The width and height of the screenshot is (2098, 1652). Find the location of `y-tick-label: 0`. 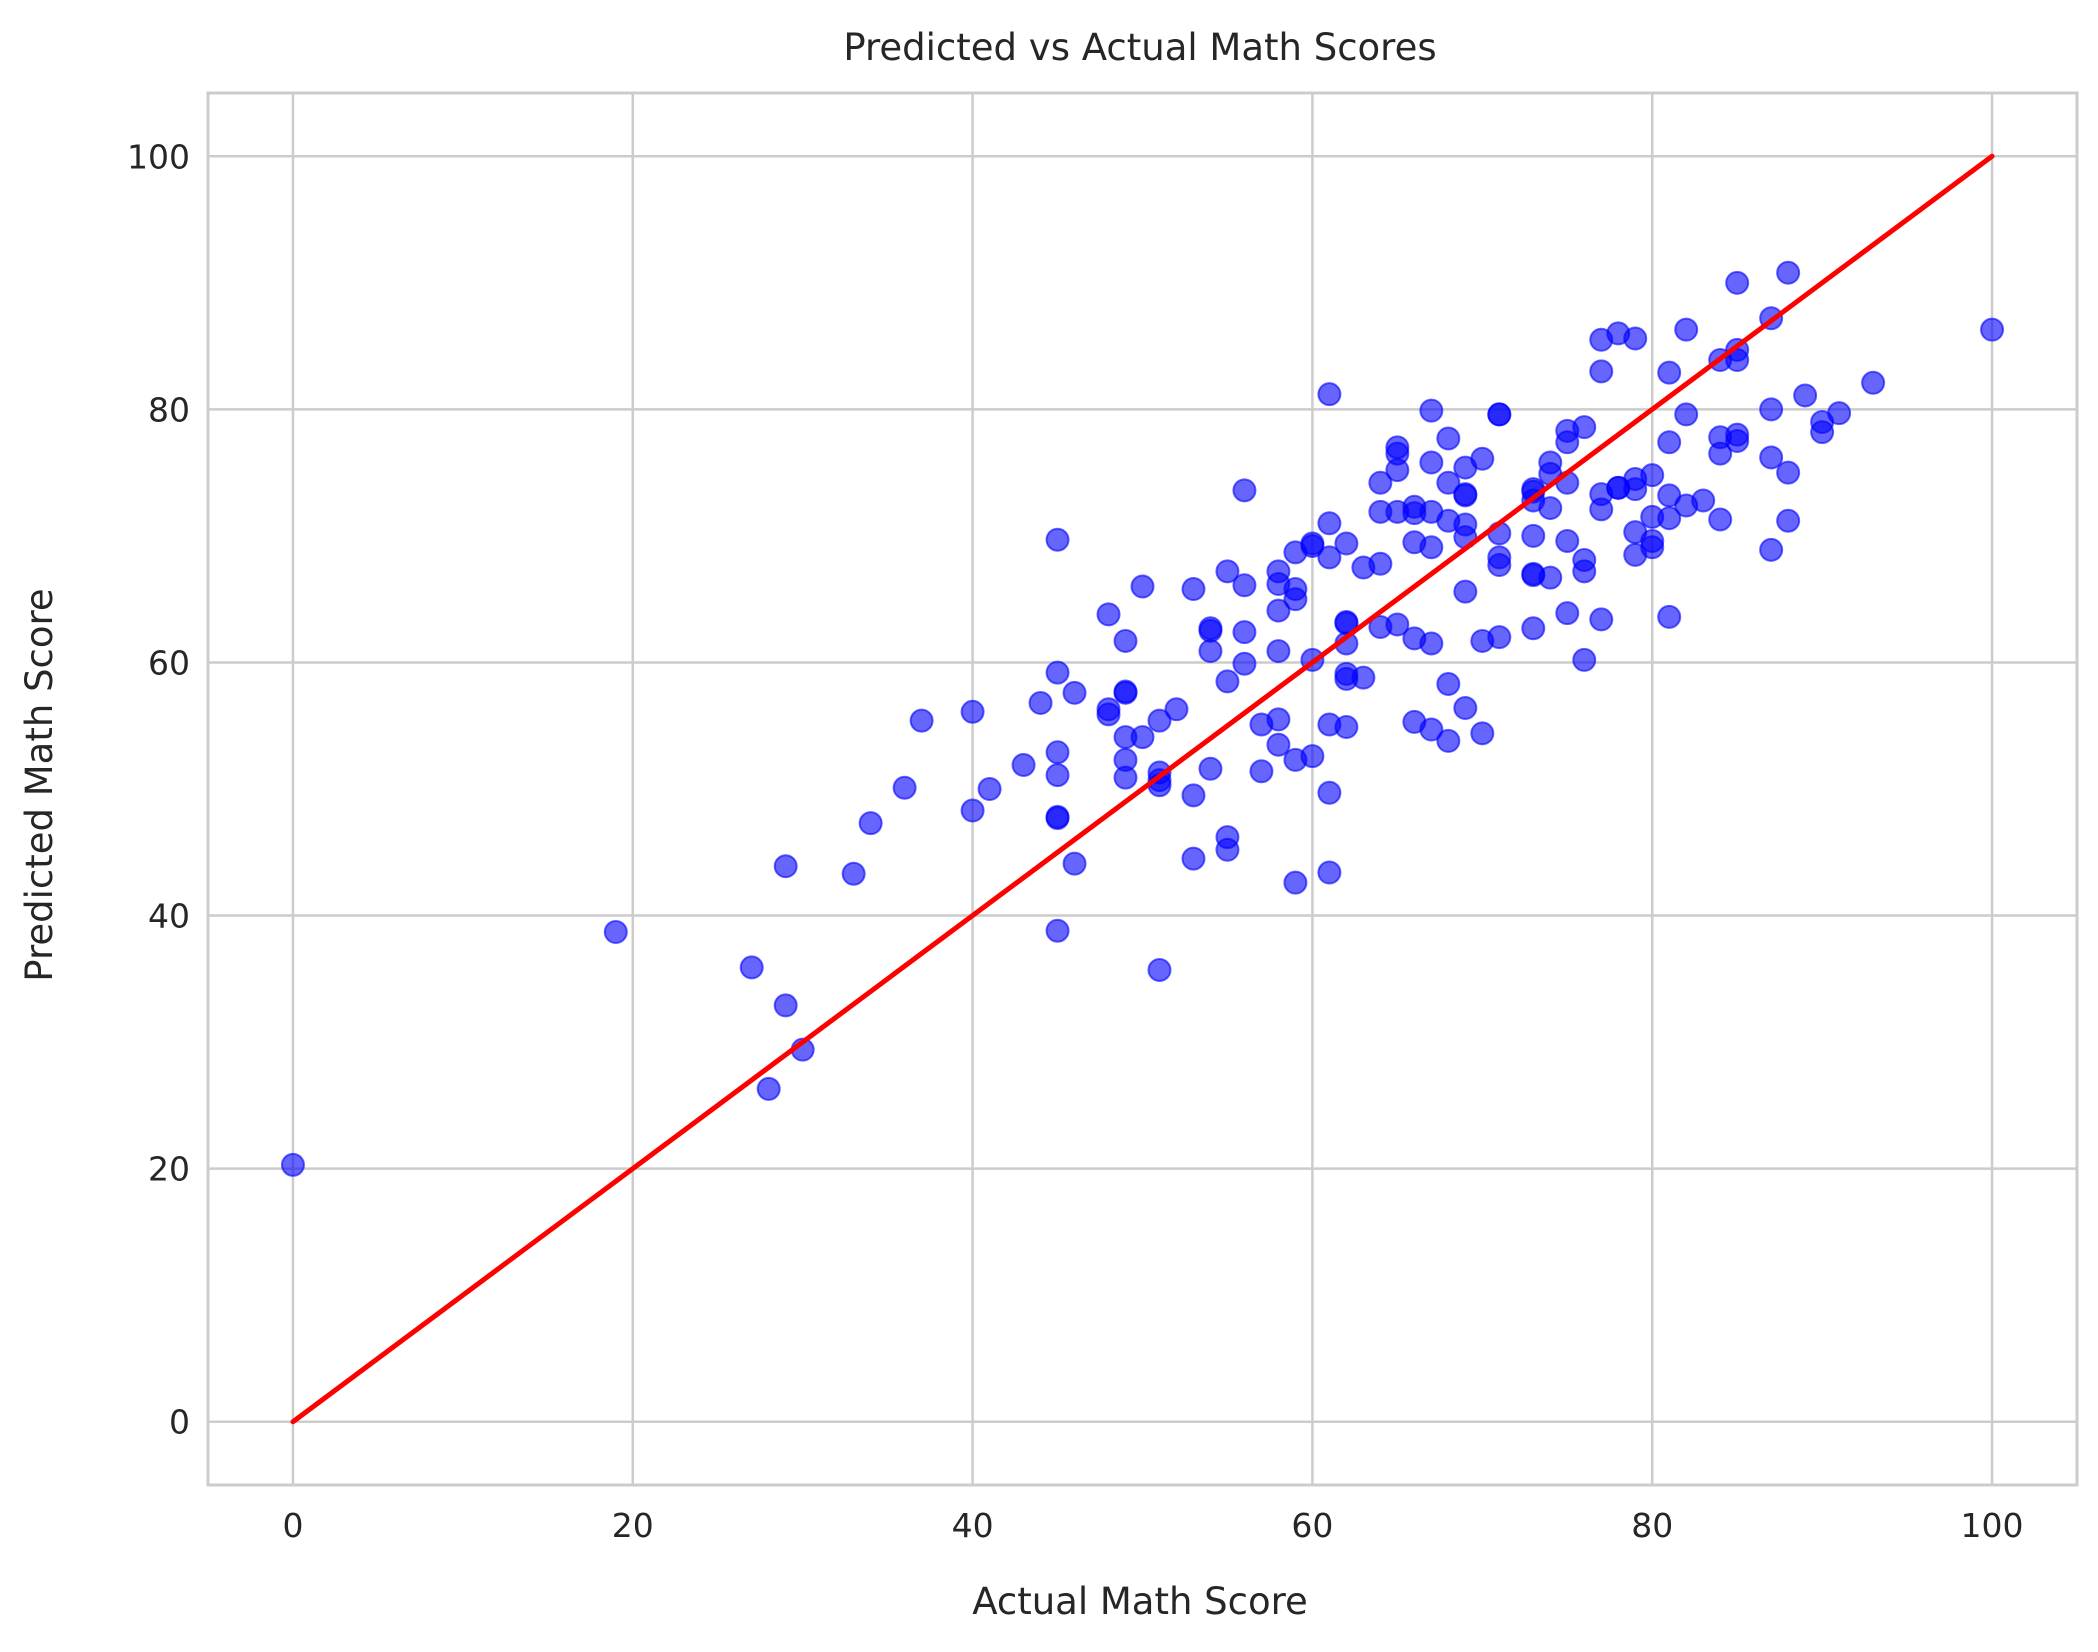

y-tick-label: 0 is located at coordinates (179, 1422).